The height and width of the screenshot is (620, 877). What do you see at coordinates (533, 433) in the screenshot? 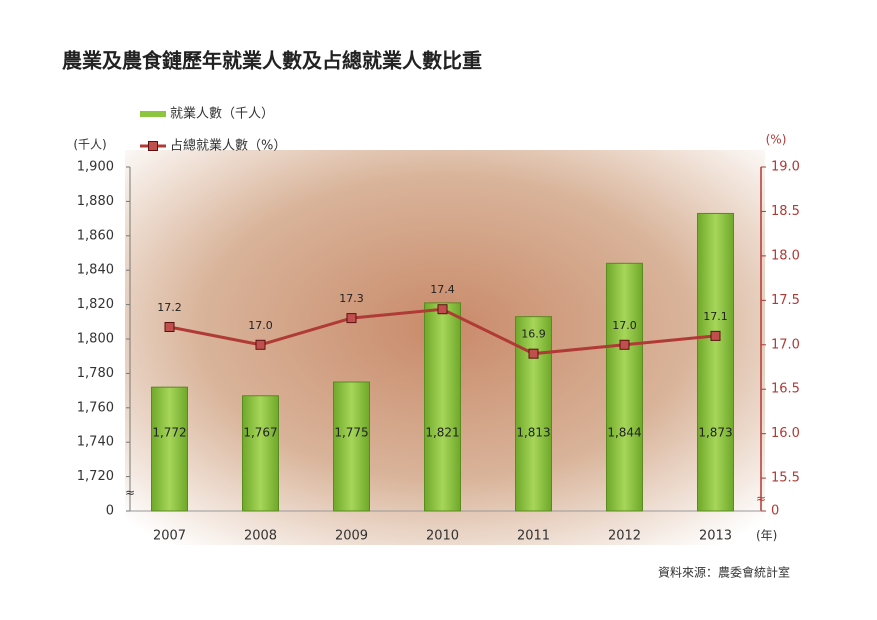
I see `bar-label: 1,813` at bounding box center [533, 433].